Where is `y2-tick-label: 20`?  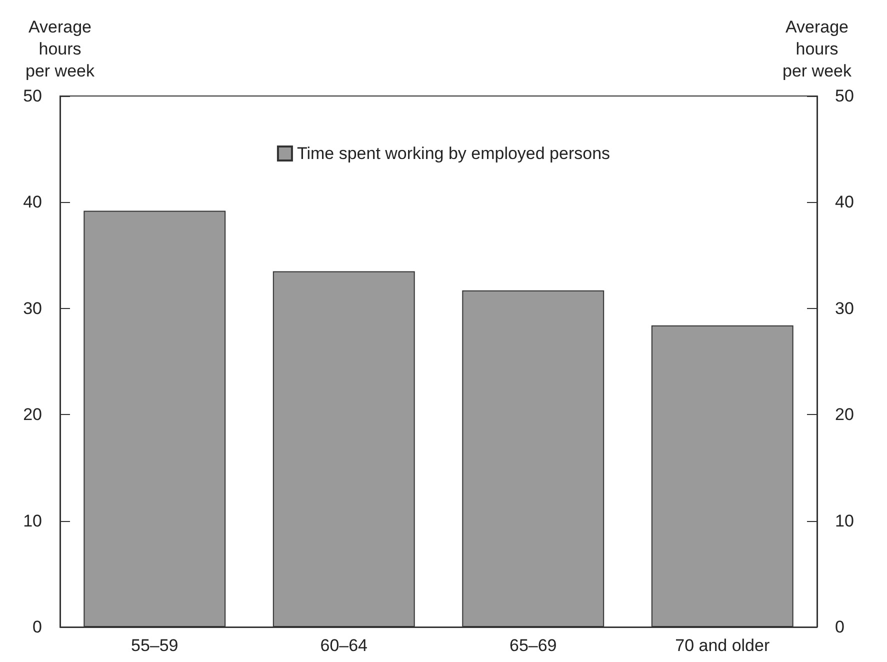
y2-tick-label: 20 is located at coordinates (844, 414).